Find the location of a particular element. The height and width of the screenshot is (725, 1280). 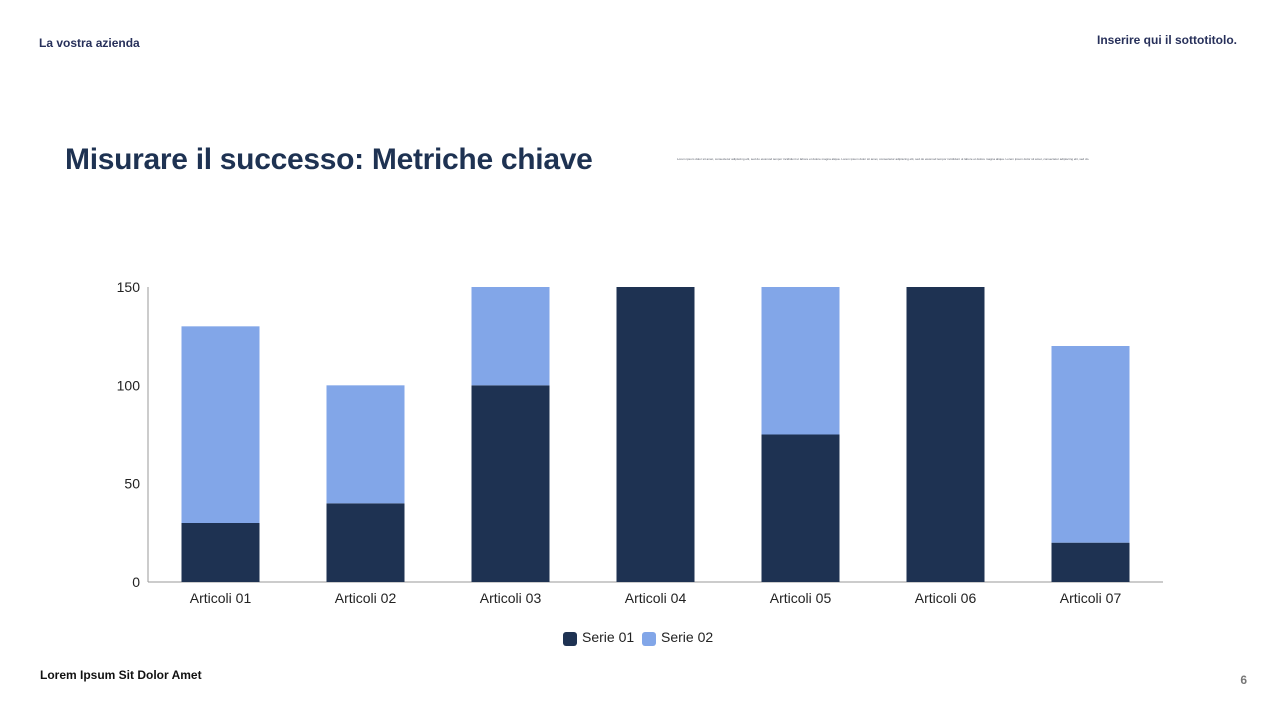

page-number: 6 is located at coordinates (1243, 680).